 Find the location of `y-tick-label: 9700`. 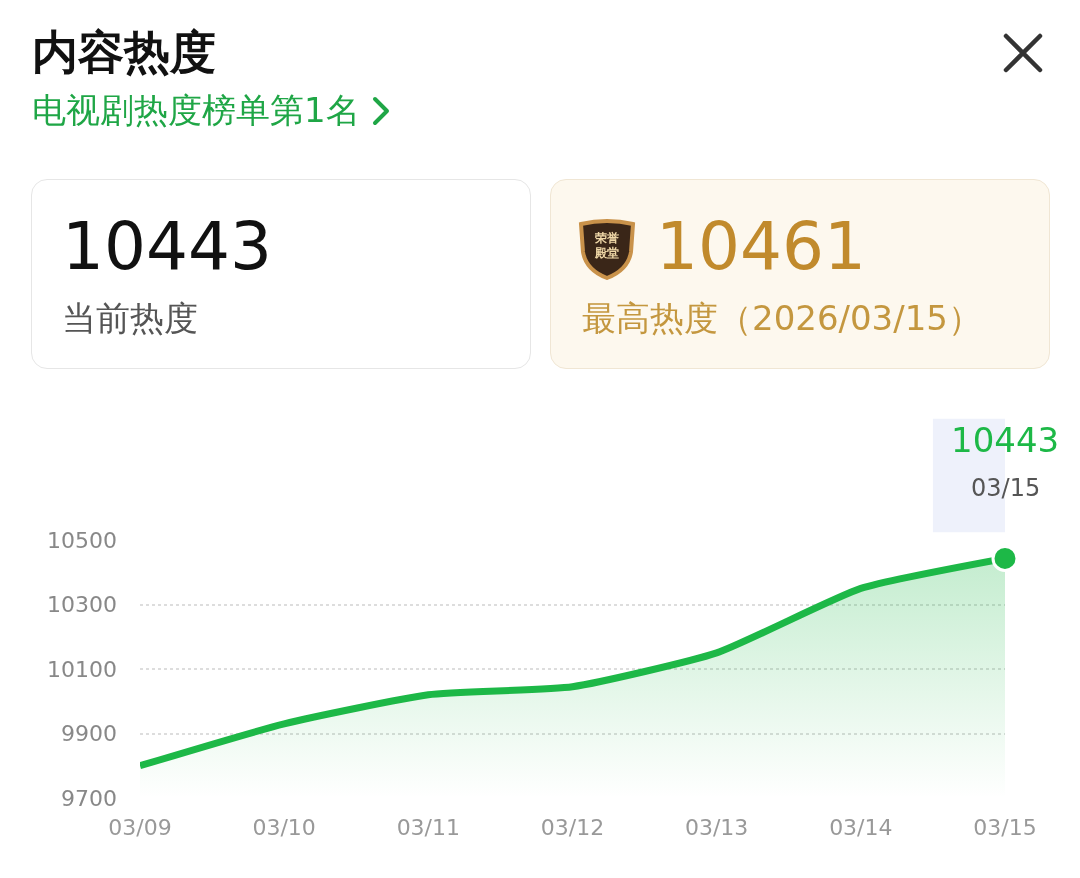

y-tick-label: 9700 is located at coordinates (89, 798).